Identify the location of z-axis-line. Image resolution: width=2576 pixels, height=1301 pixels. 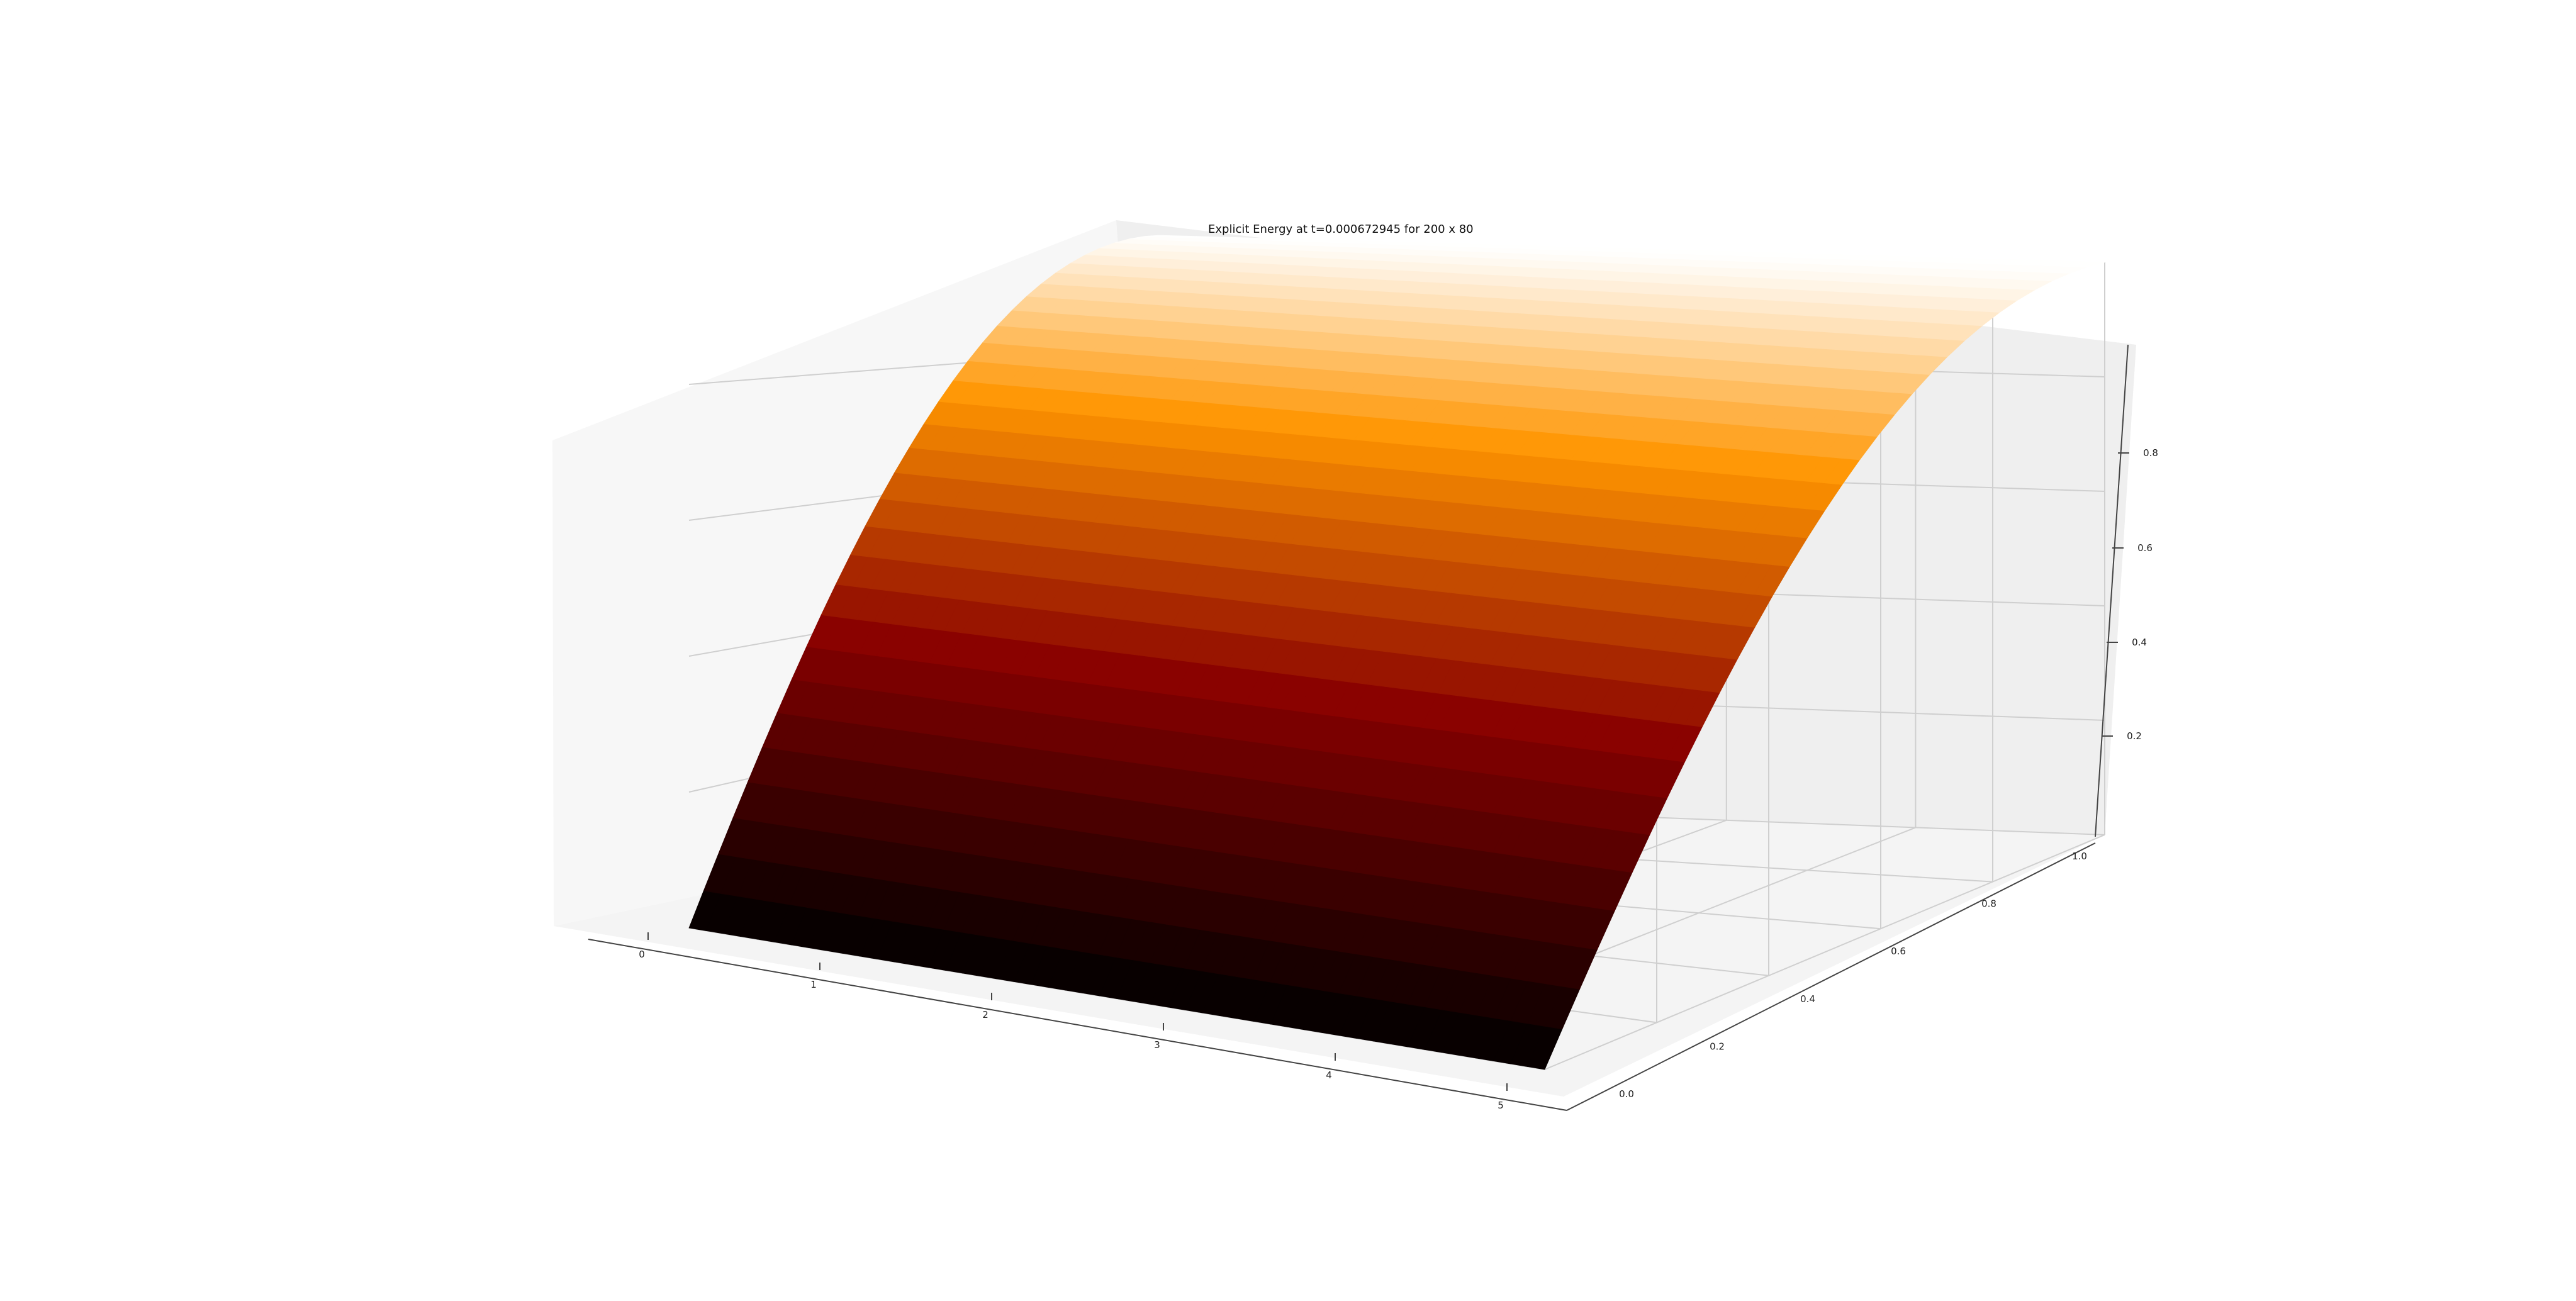
(2112, 590).